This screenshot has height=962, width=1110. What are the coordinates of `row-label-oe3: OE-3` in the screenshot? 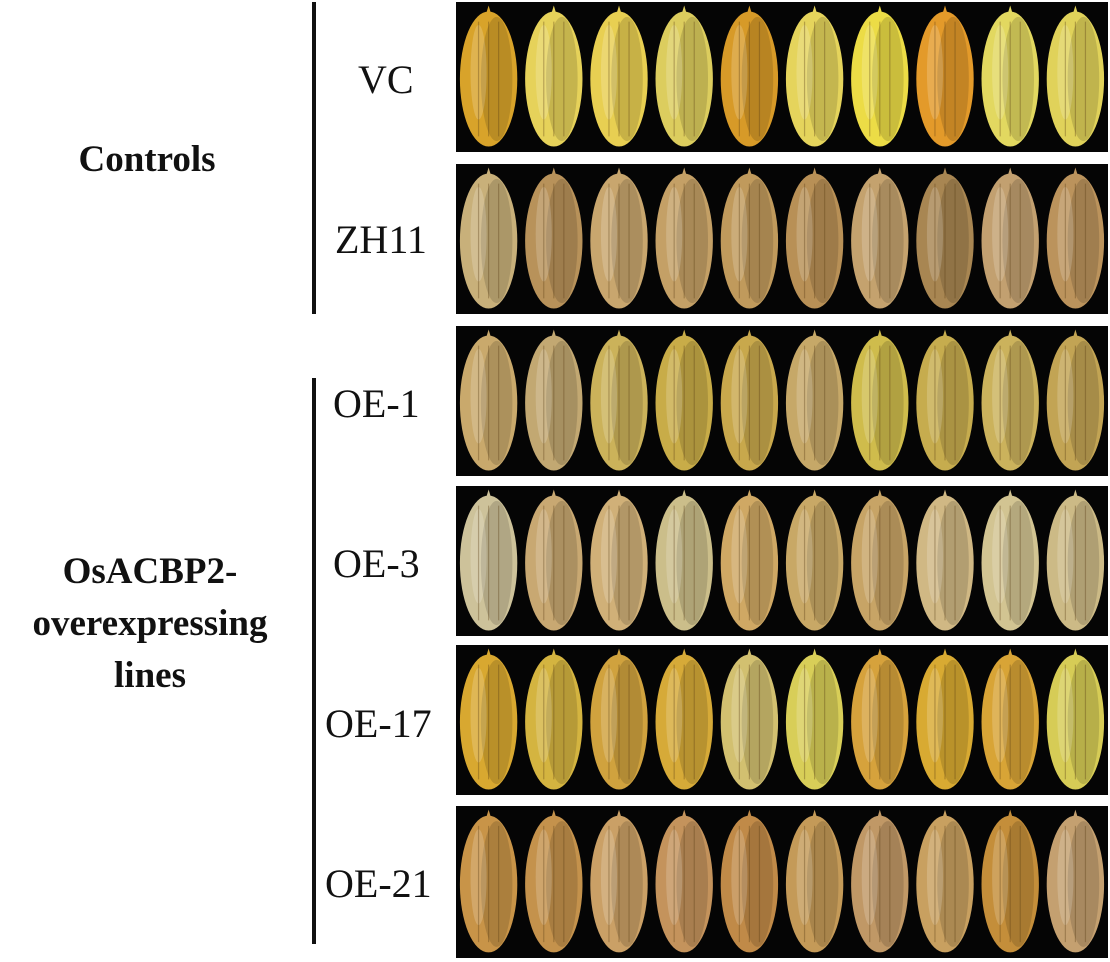 It's located at (376, 563).